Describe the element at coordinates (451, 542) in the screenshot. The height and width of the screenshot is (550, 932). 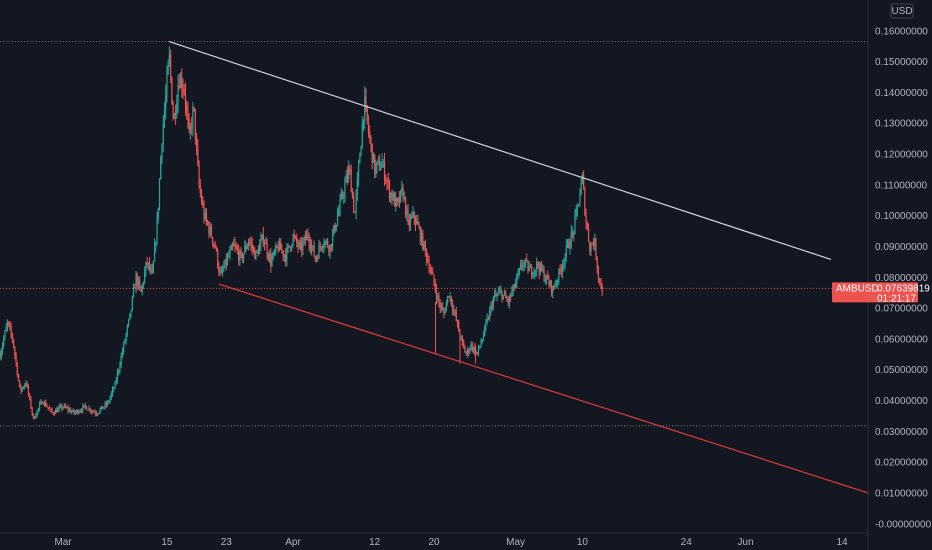
I see `time-axis: Mar 15 23 Apr 12 20 May 10 24 Jun 14` at that location.